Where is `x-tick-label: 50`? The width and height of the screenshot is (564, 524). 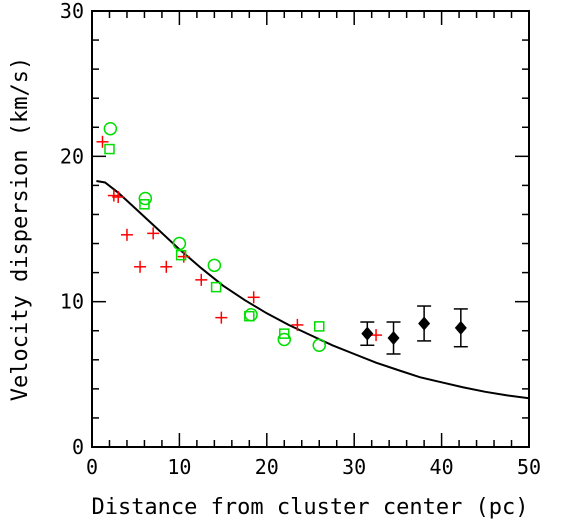
x-tick-label: 50 is located at coordinates (529, 467).